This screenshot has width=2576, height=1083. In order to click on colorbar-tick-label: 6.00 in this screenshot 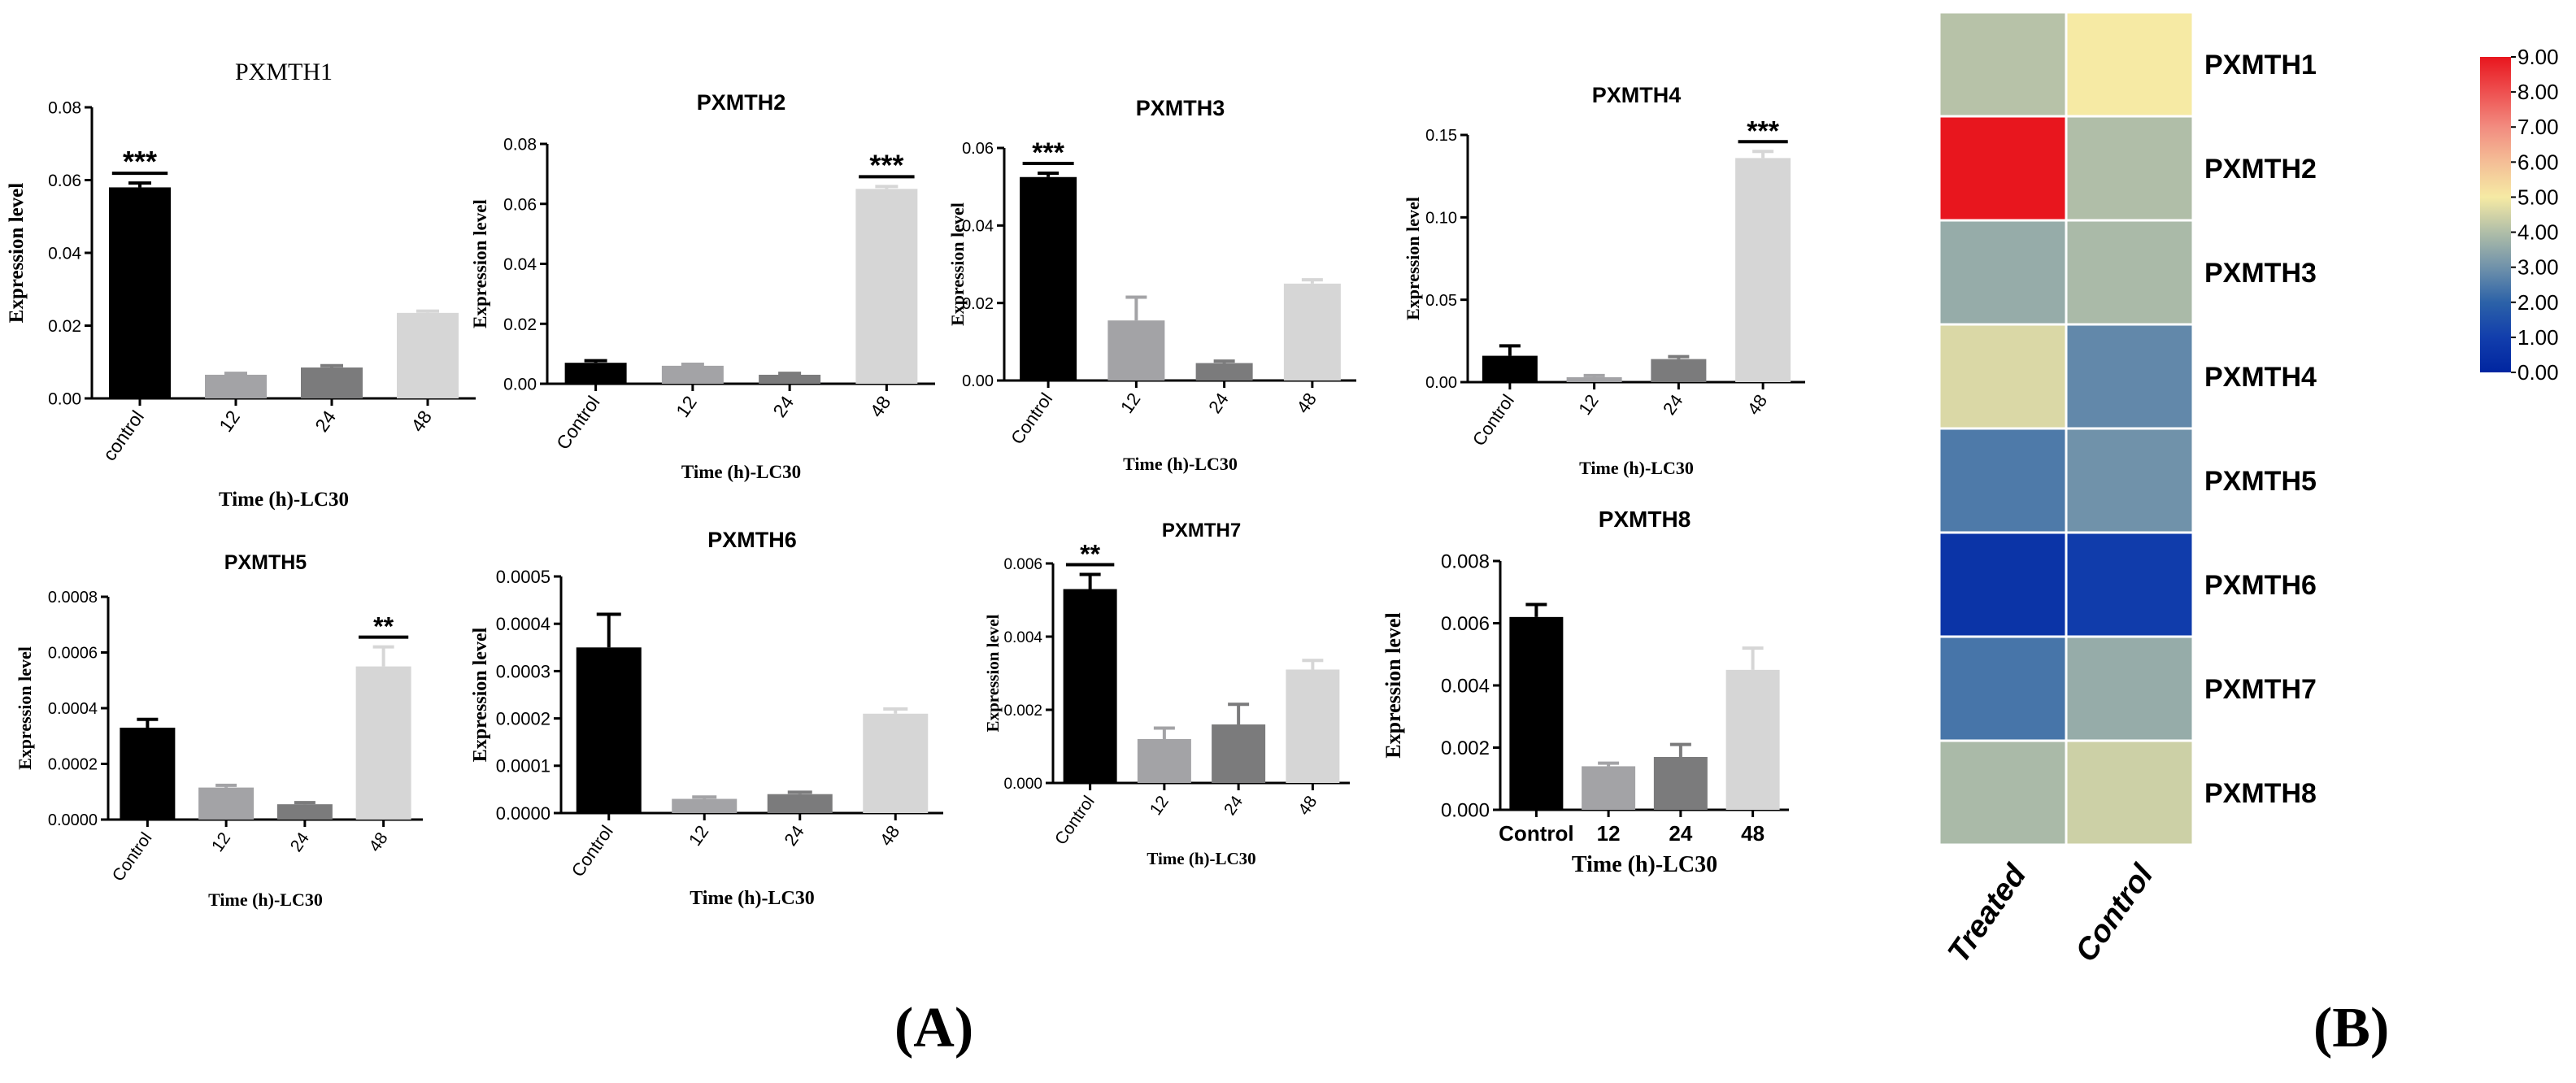, I will do `click(2538, 162)`.